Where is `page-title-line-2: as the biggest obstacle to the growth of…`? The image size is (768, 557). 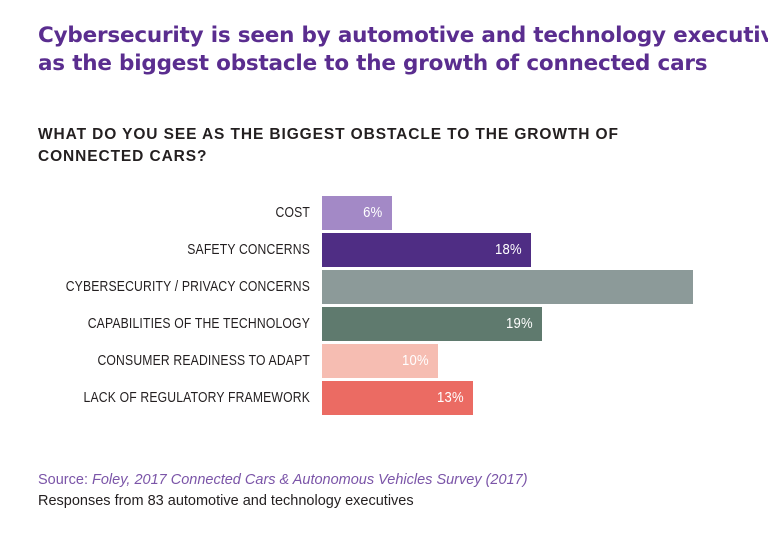
page-title-line-2: as the biggest obstacle to the growth of… is located at coordinates (373, 63).